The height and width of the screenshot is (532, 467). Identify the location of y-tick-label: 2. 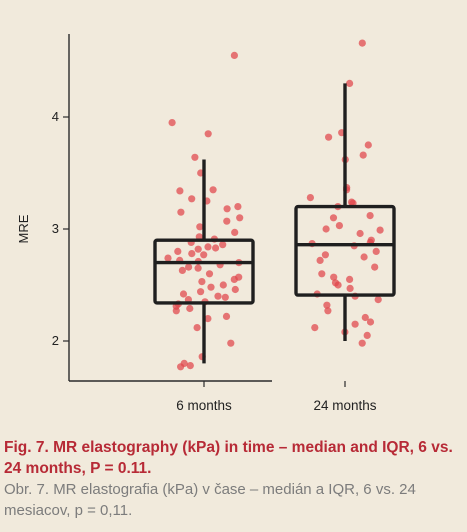
(55, 340).